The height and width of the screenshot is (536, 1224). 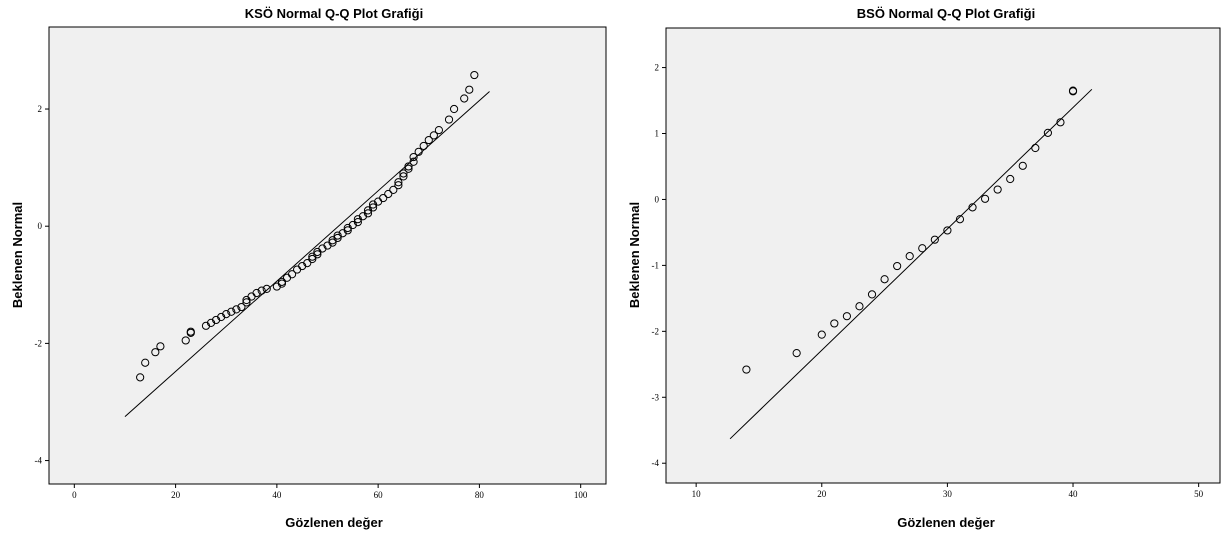 What do you see at coordinates (948, 494) in the screenshot?
I see `x-tick-label: 30` at bounding box center [948, 494].